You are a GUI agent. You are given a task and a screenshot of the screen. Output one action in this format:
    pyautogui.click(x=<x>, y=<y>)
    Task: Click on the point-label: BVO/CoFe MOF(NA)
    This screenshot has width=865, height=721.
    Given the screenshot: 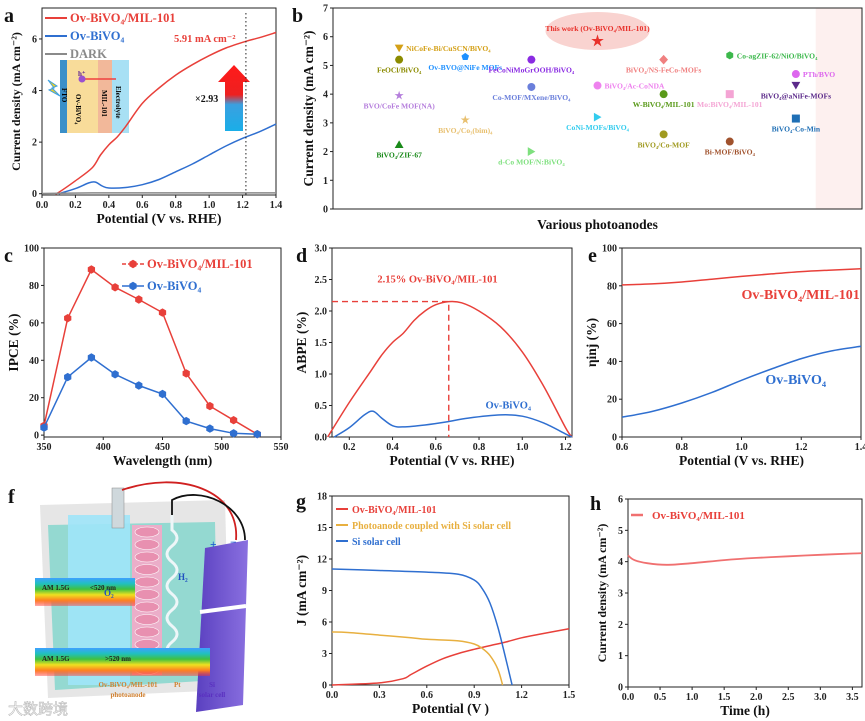 What is the action you would take?
    pyautogui.click(x=399, y=106)
    